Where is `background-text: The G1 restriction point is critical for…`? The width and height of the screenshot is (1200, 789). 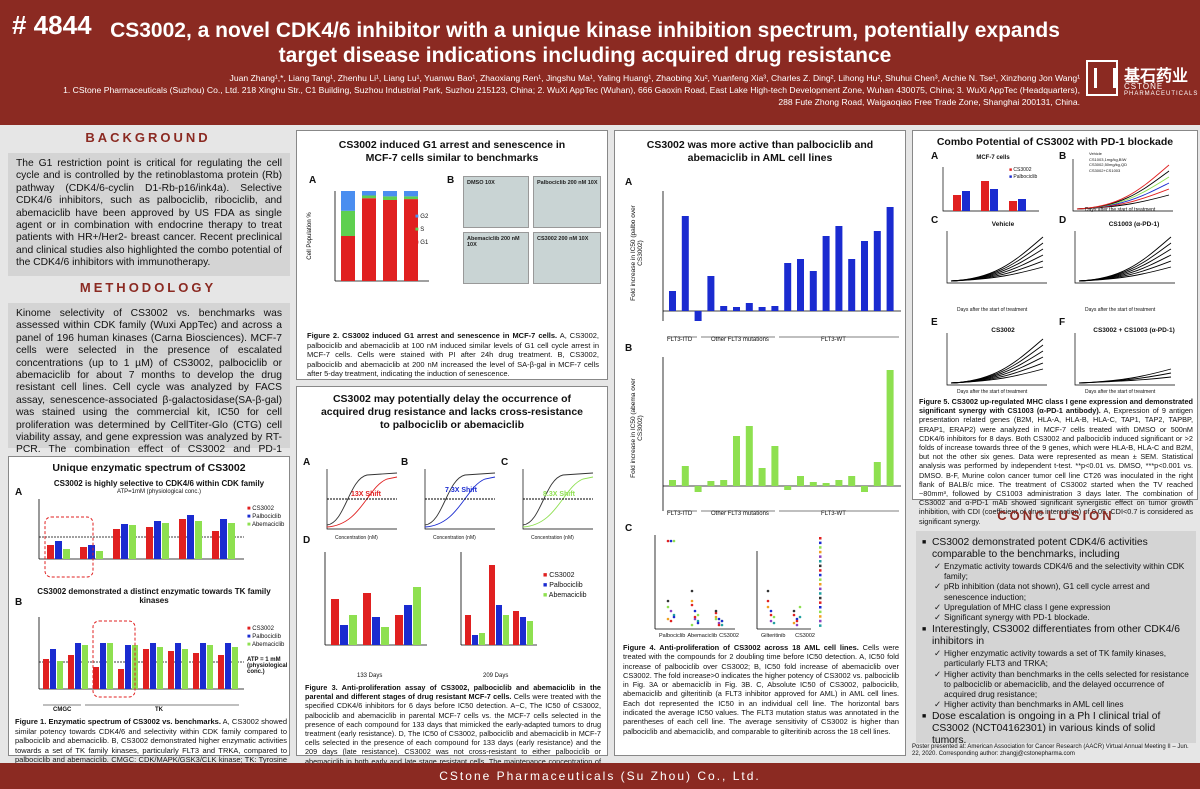
background-text: The G1 restriction point is critical for… is located at coordinates (149, 214).